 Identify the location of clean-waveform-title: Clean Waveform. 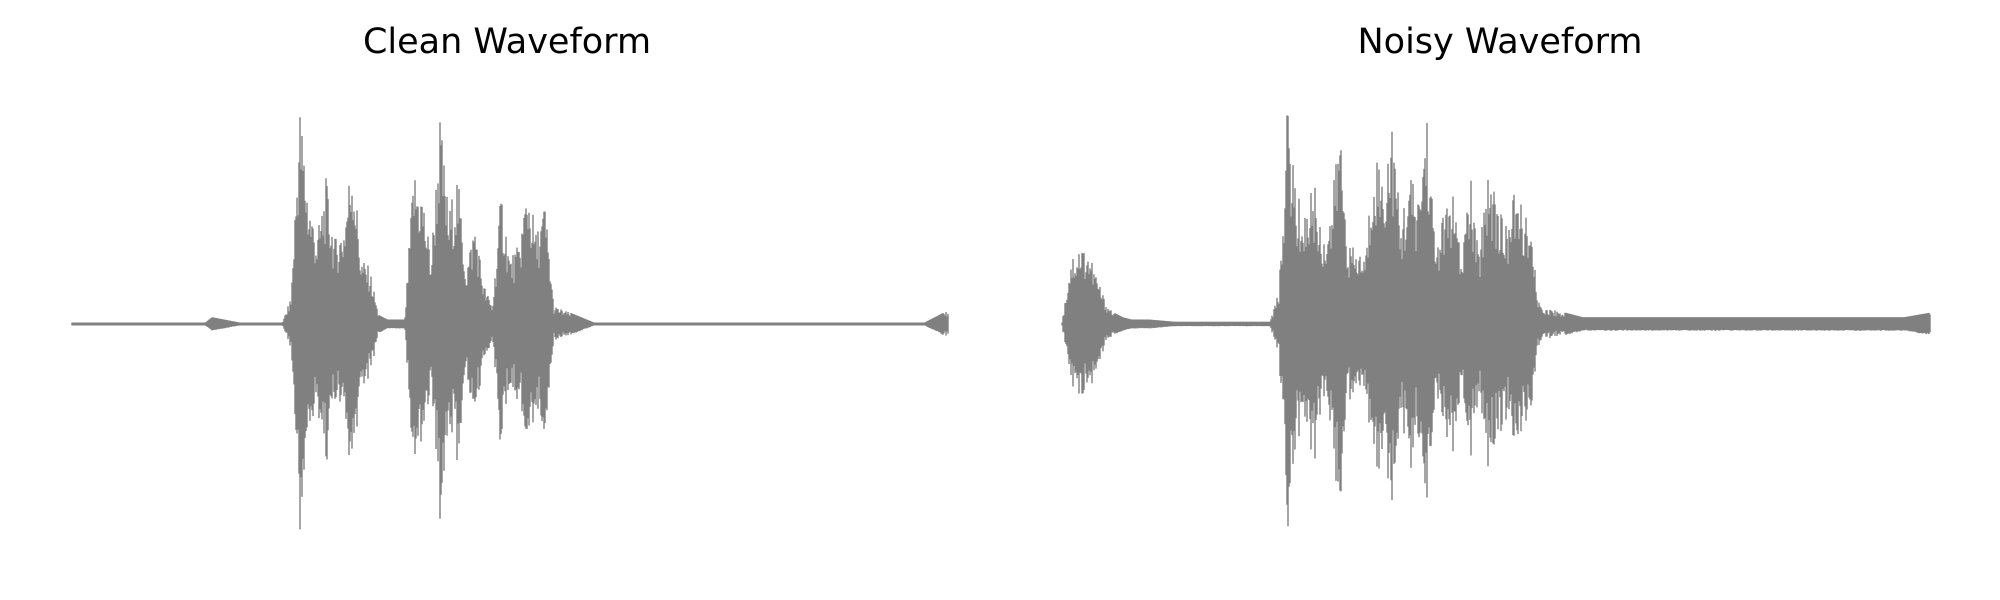
(507, 42).